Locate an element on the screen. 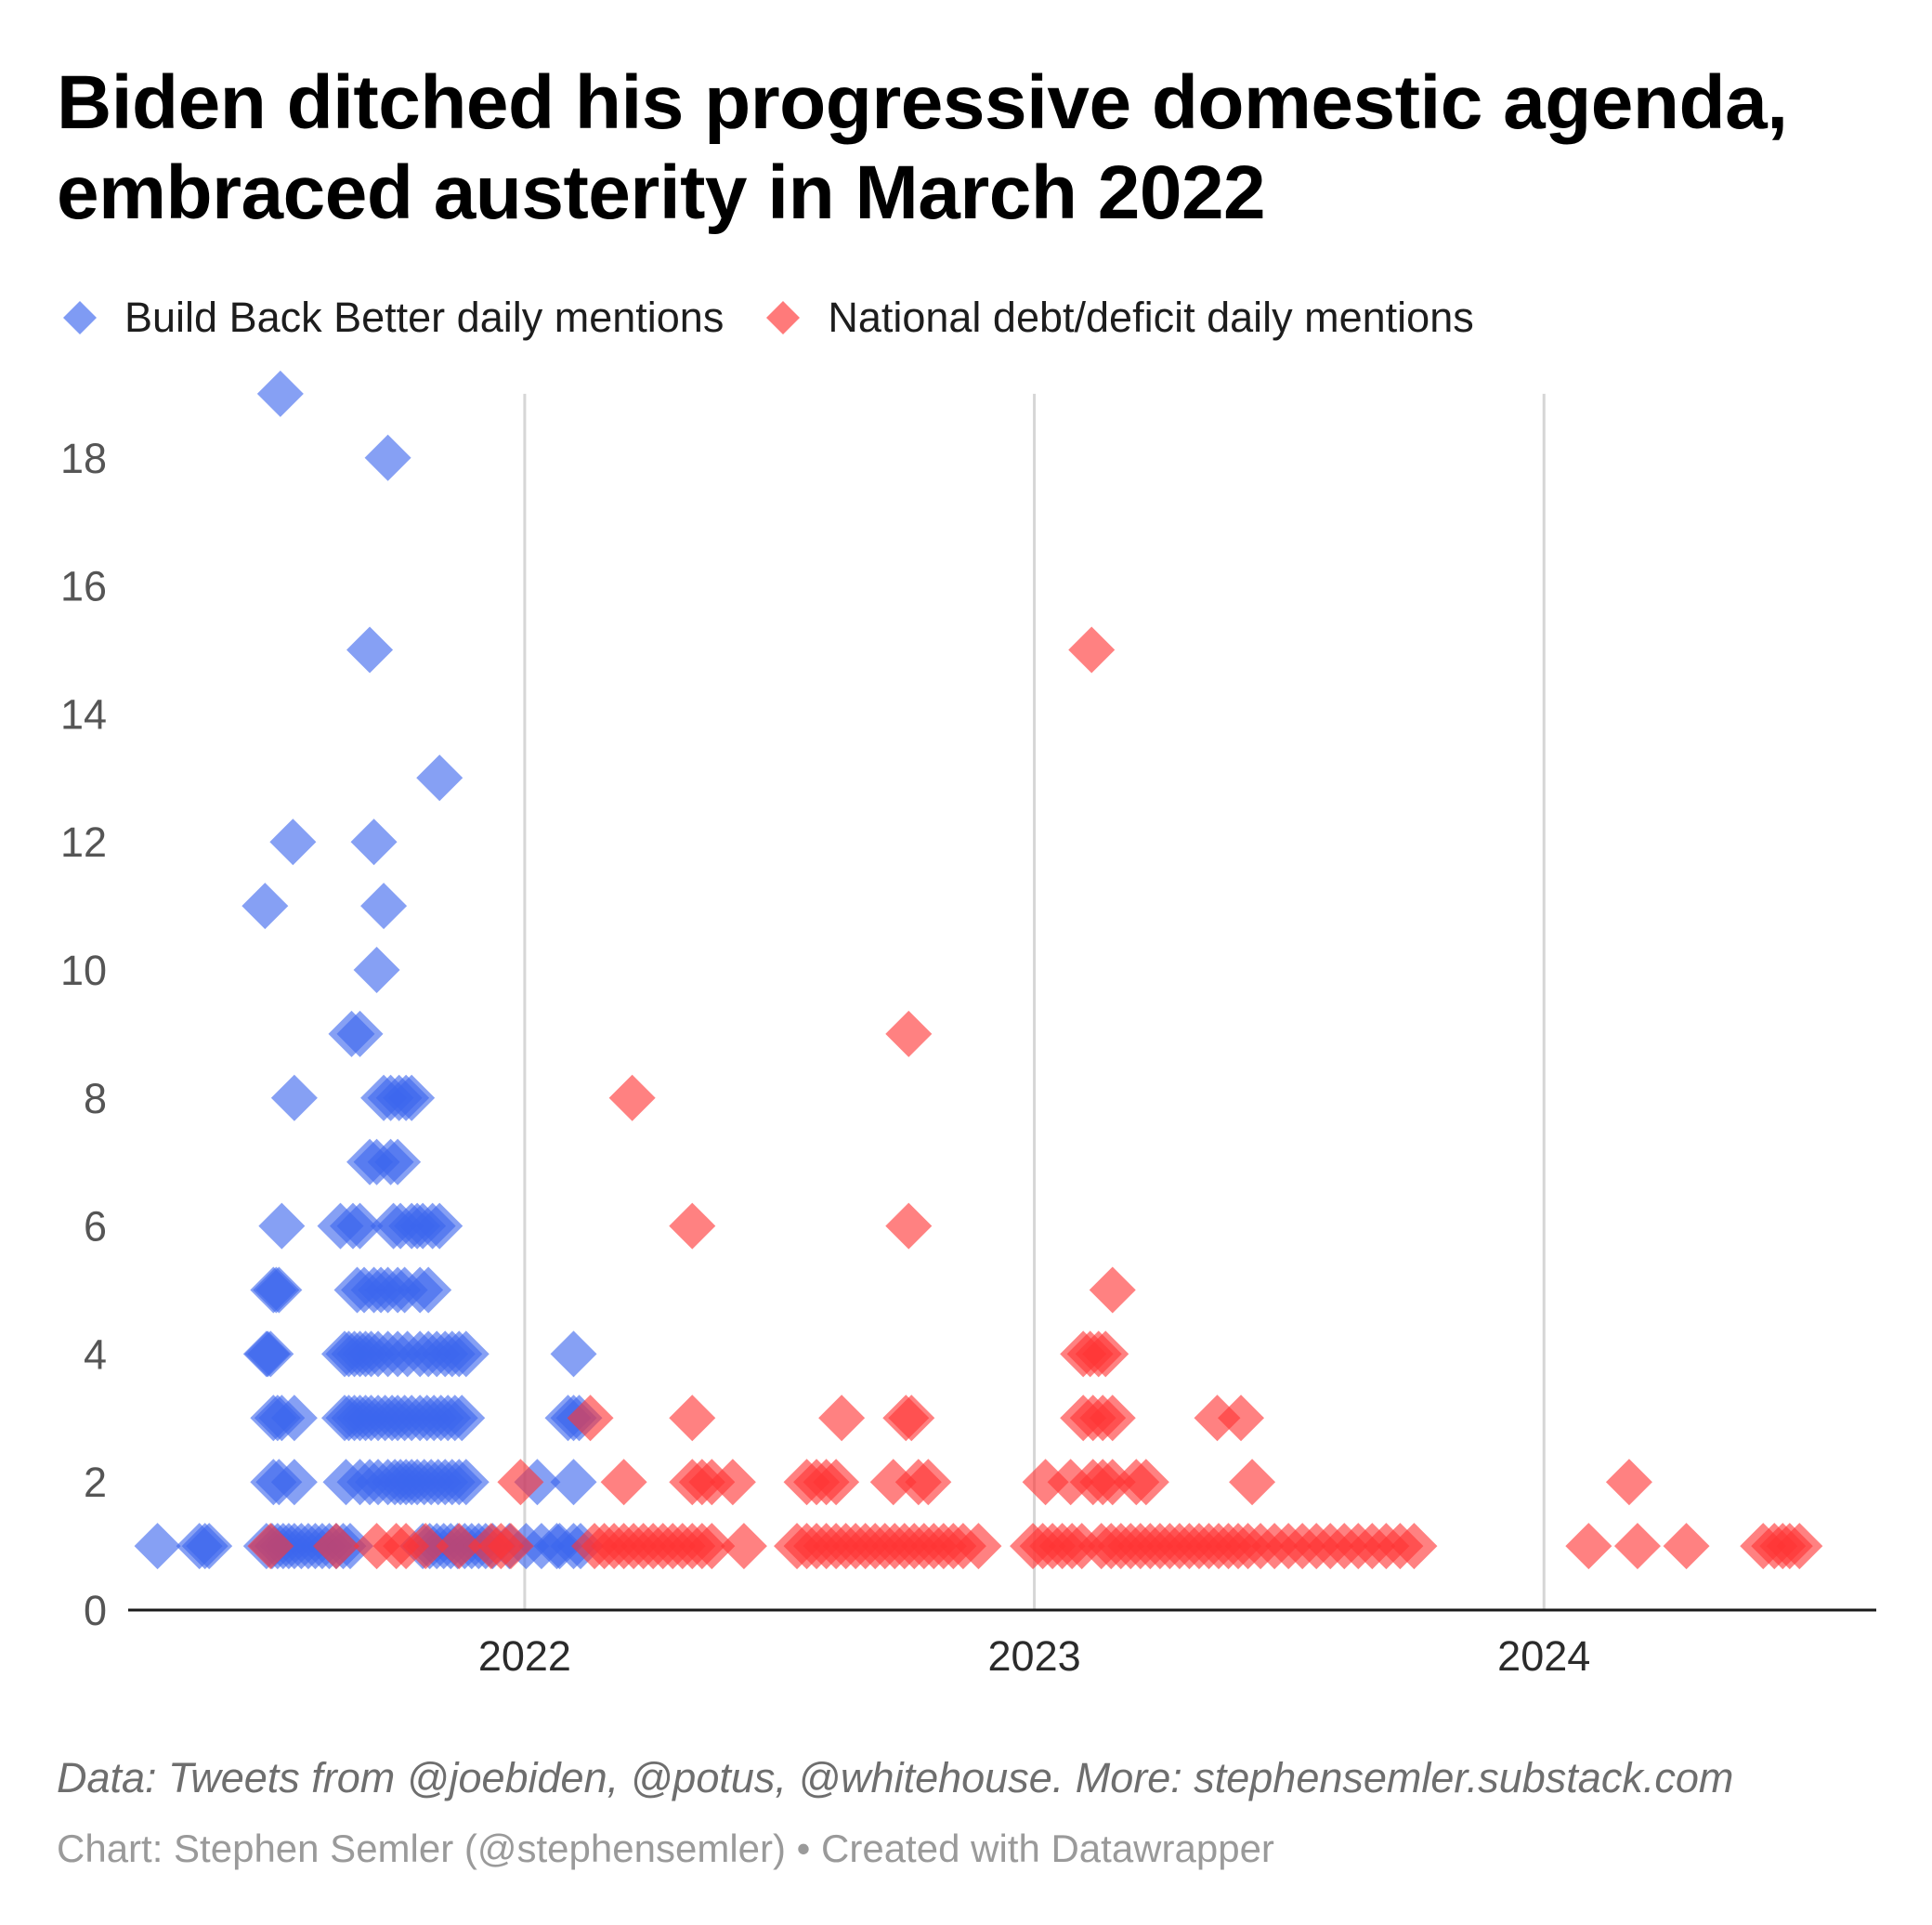  legend-item-build-back-better: Build Back Better daily mentions is located at coordinates (393, 318).